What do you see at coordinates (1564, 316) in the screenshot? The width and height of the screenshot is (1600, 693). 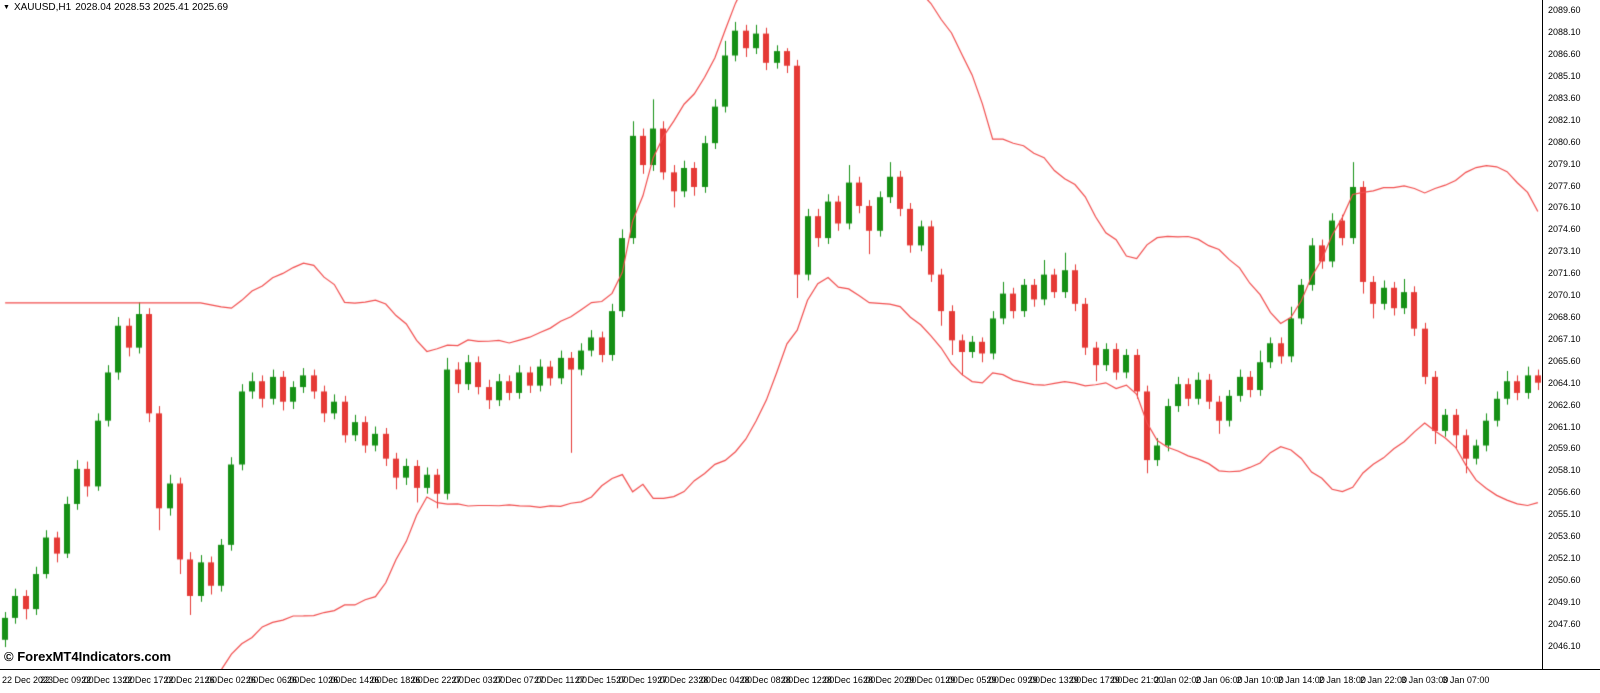 I see `price-axis-label: 2068.60` at bounding box center [1564, 316].